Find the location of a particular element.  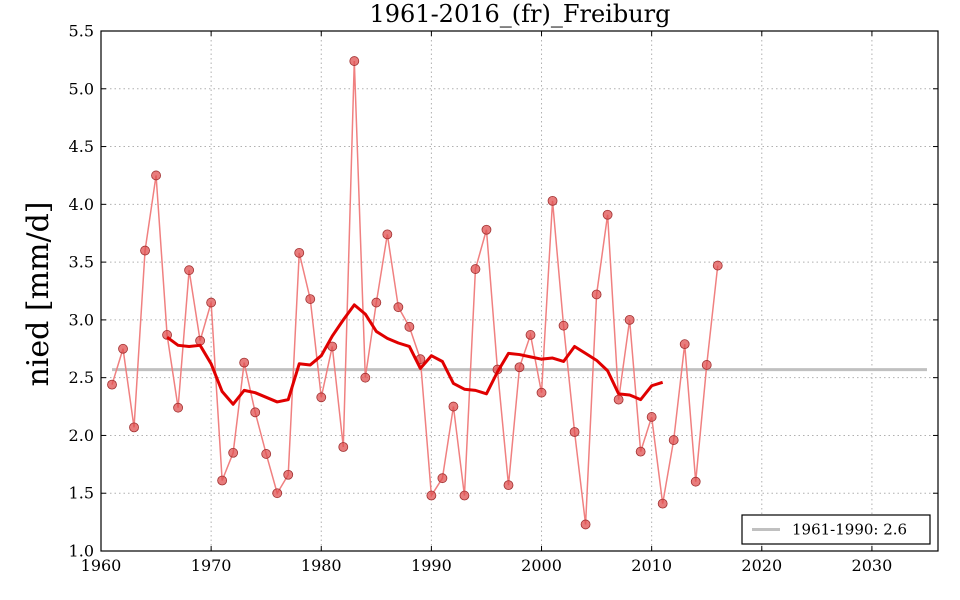

moving-average-line is located at coordinates (415, 354).